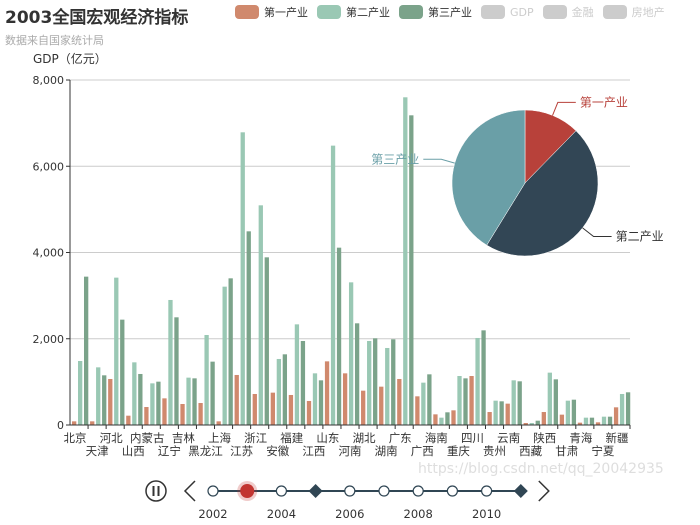 This screenshot has height=525, width=700. What do you see at coordinates (80, 393) in the screenshot?
I see `bar-第二产业-北京` at bounding box center [80, 393].